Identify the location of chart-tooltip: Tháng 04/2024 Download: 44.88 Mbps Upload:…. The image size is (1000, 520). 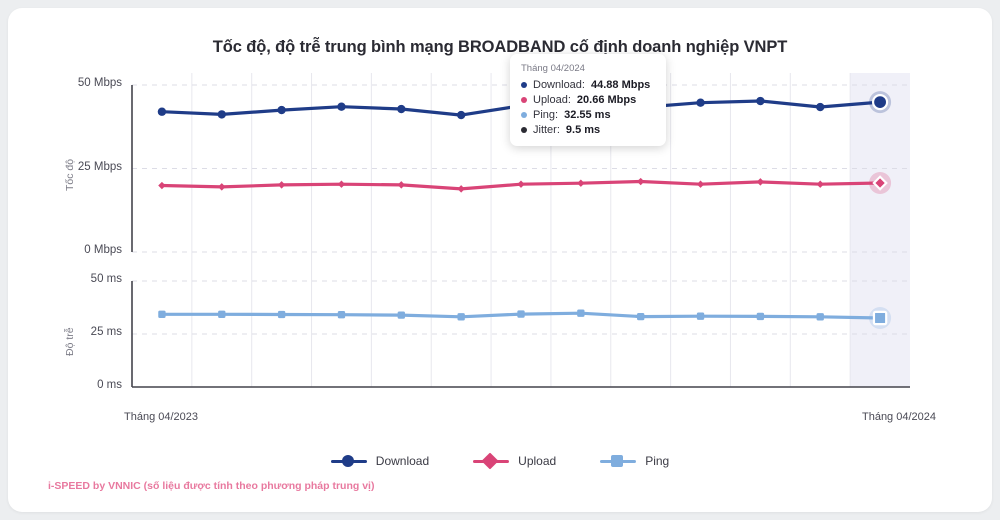
(588, 100).